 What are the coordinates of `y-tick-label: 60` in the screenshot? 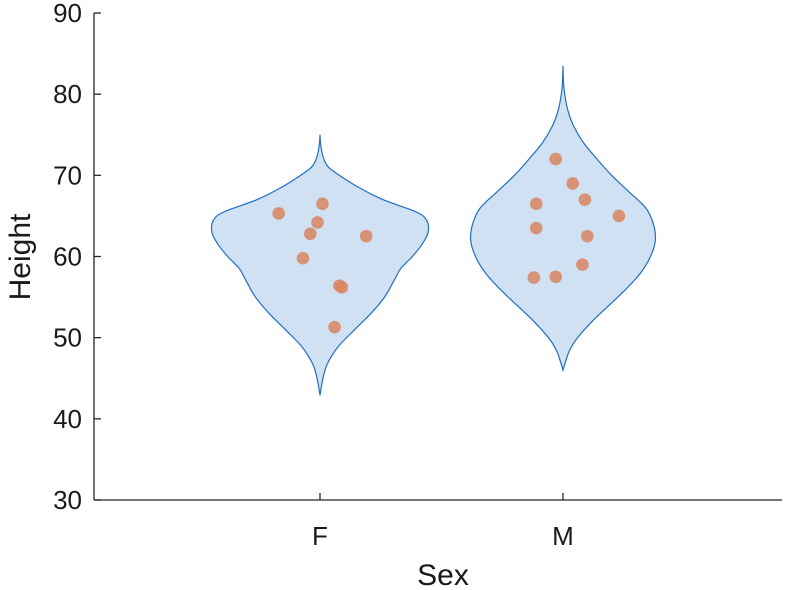 It's located at (67, 257).